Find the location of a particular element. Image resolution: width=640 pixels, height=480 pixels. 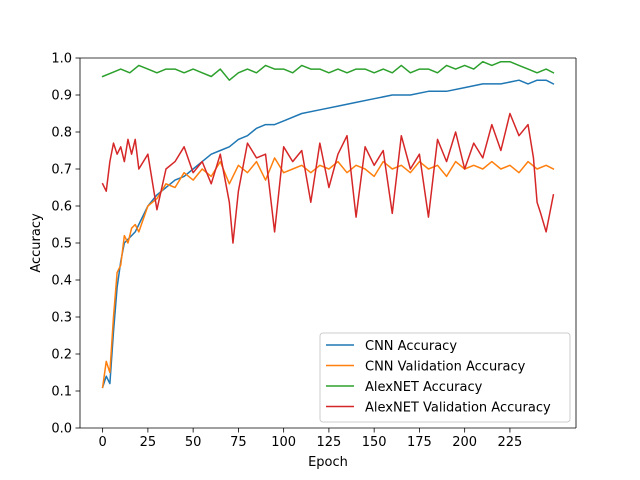

x-tick-label: 100 is located at coordinates (283, 442).